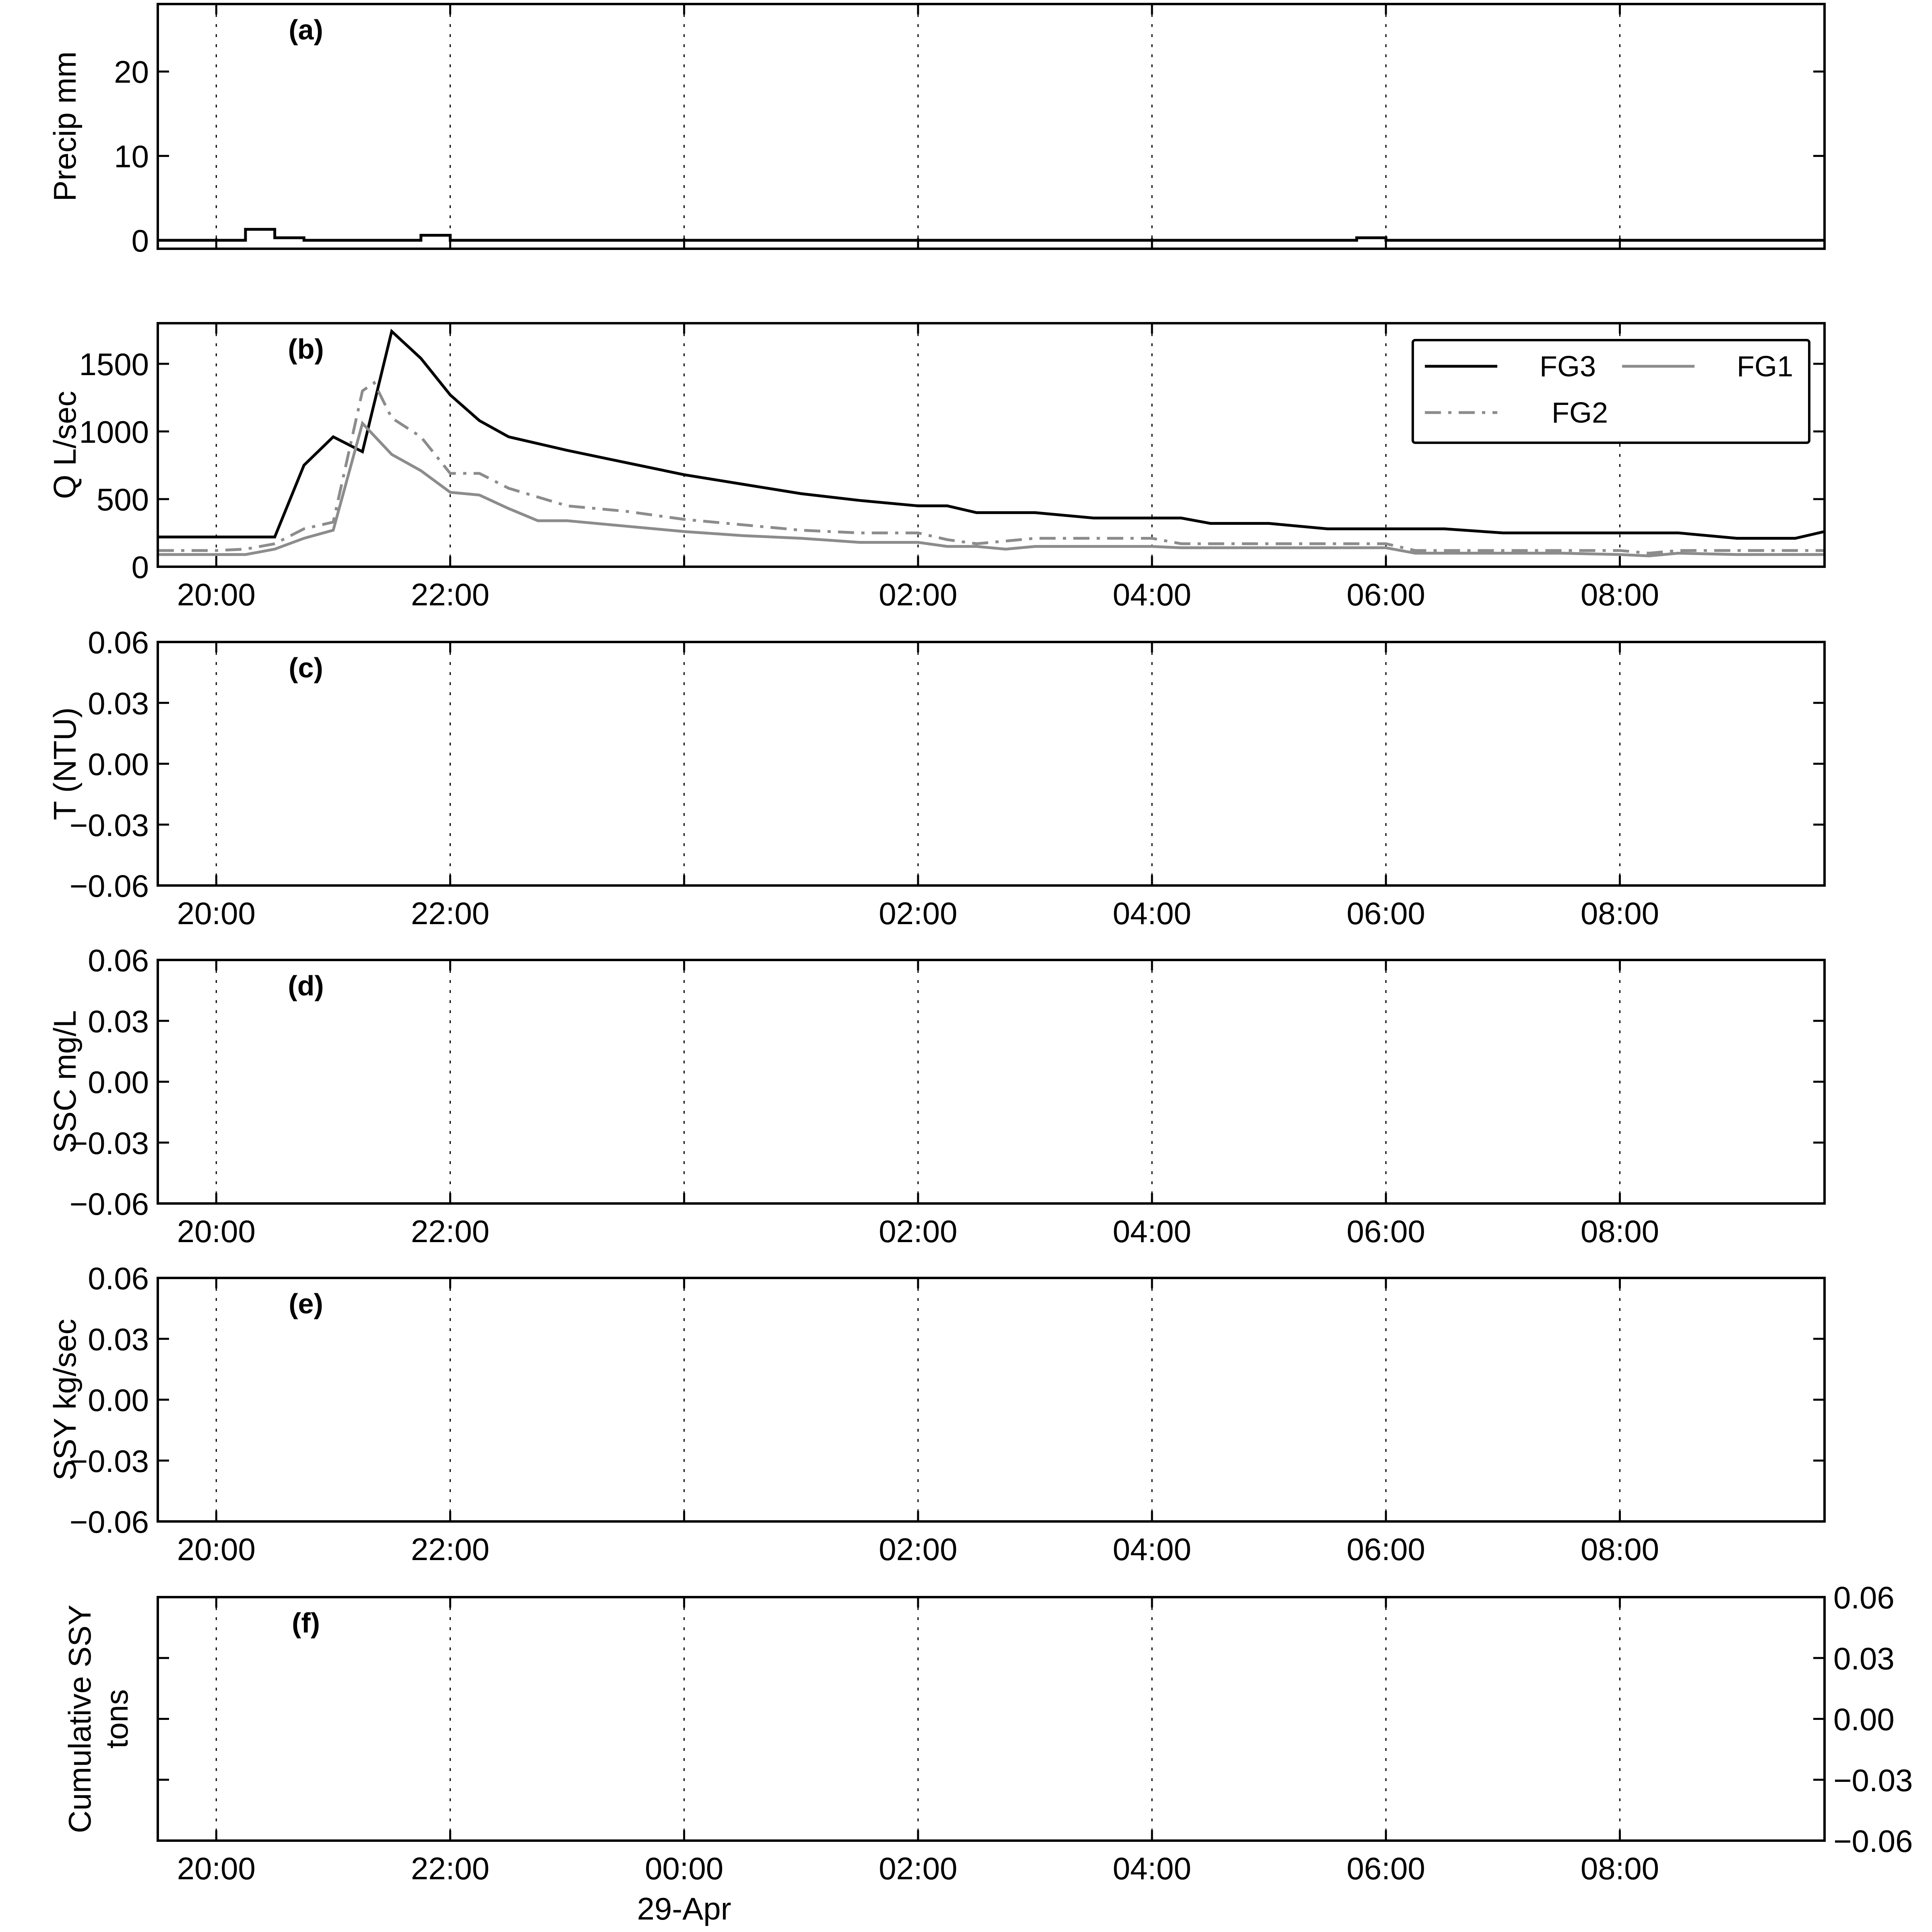 This screenshot has width=1932, height=1932. Describe the element at coordinates (306, 29) in the screenshot. I see `panel-letter: (a)` at that location.